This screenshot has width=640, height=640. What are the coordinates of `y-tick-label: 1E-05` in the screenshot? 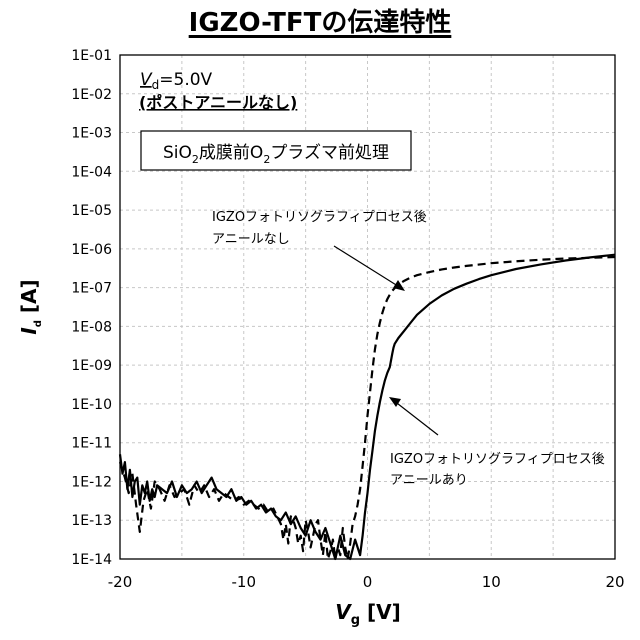 It's located at (91, 211).